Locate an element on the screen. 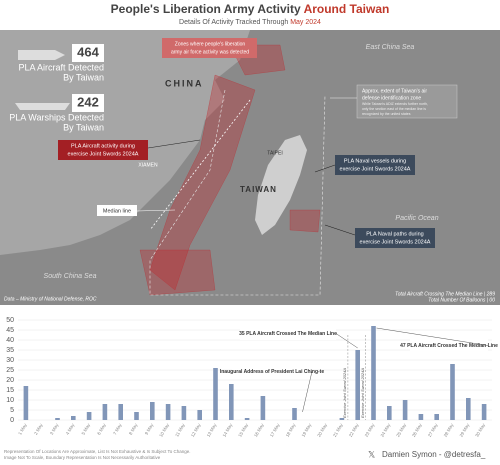 The image size is (500, 465). aircraft-zone is located at coordinates (202, 182).